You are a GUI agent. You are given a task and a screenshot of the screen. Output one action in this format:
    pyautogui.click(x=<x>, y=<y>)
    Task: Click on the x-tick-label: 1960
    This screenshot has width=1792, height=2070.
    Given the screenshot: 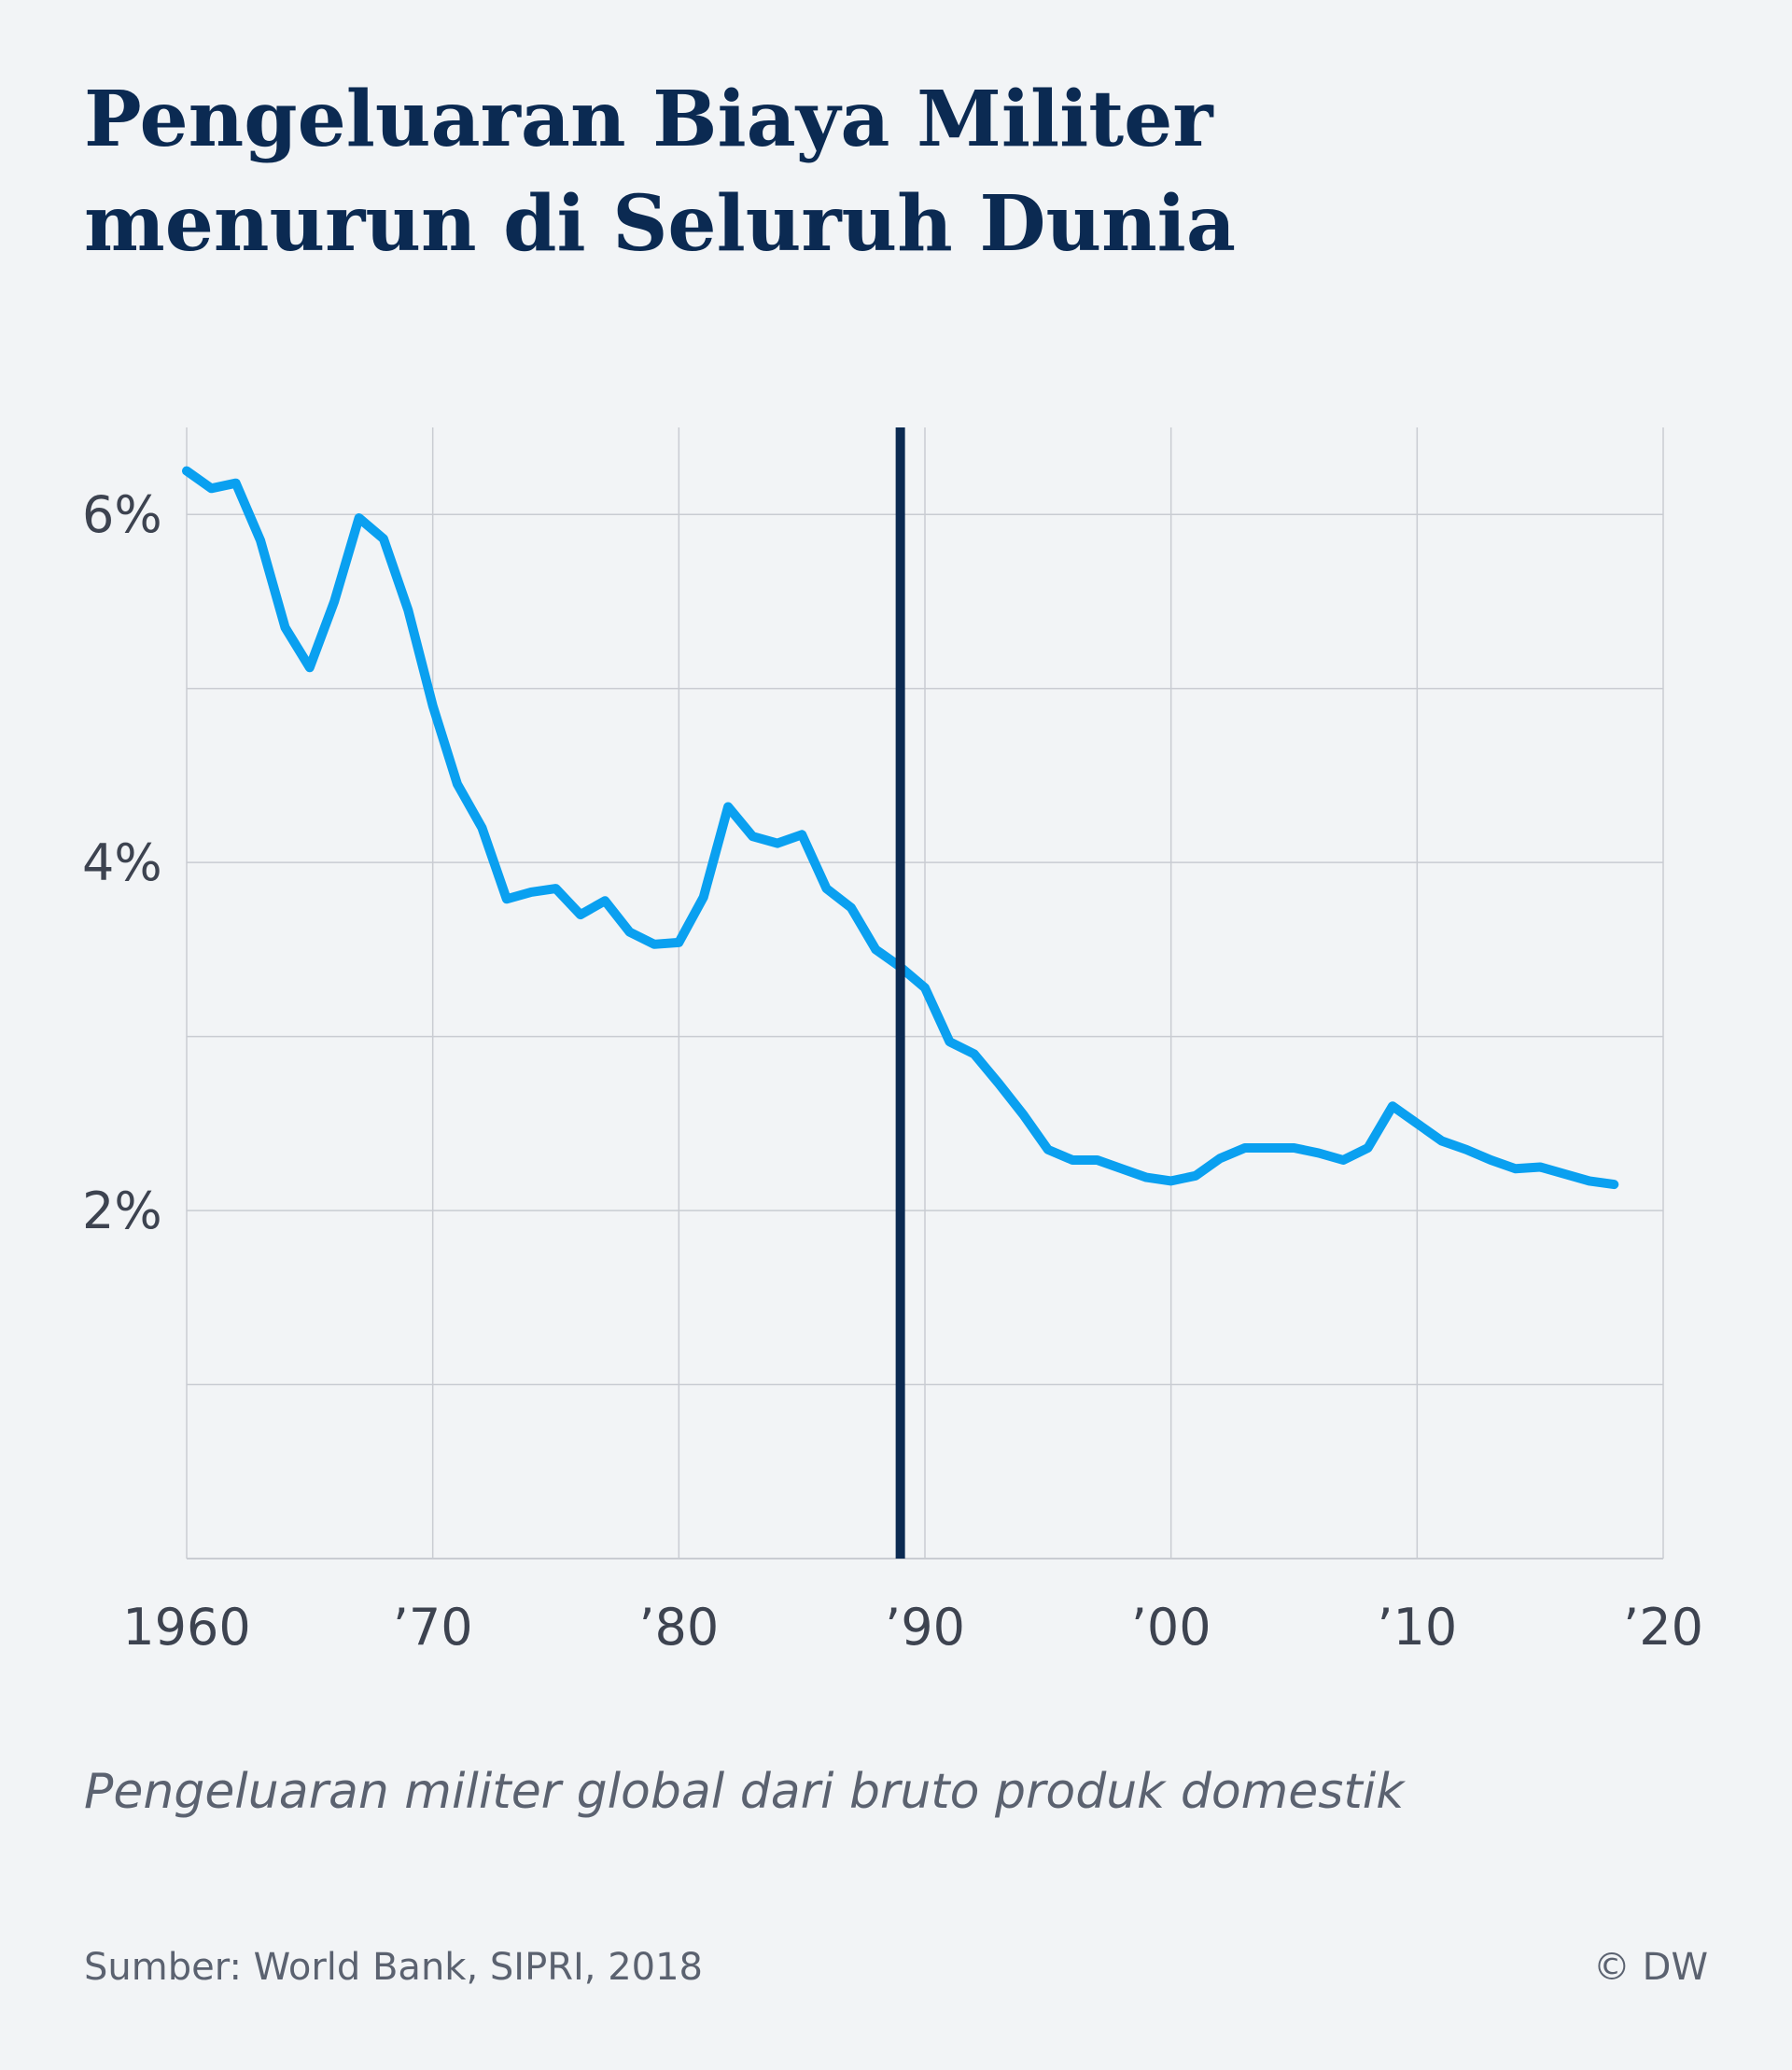 What is the action you would take?
    pyautogui.click(x=186, y=1627)
    